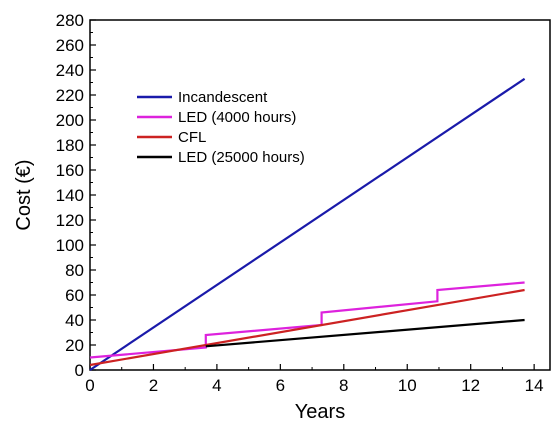 This screenshot has width=552, height=430. I want to click on y-tick-label: 100, so click(70, 245).